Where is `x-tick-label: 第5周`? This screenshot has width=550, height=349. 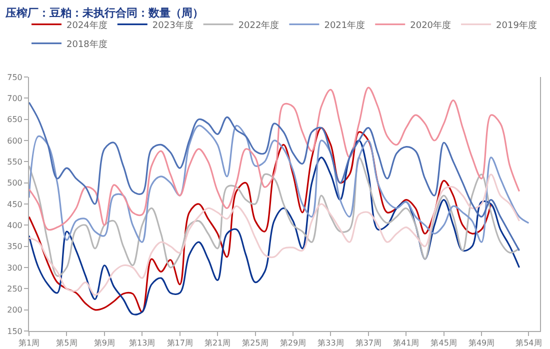
x-tick-label: 第5周 is located at coordinates (67, 343).